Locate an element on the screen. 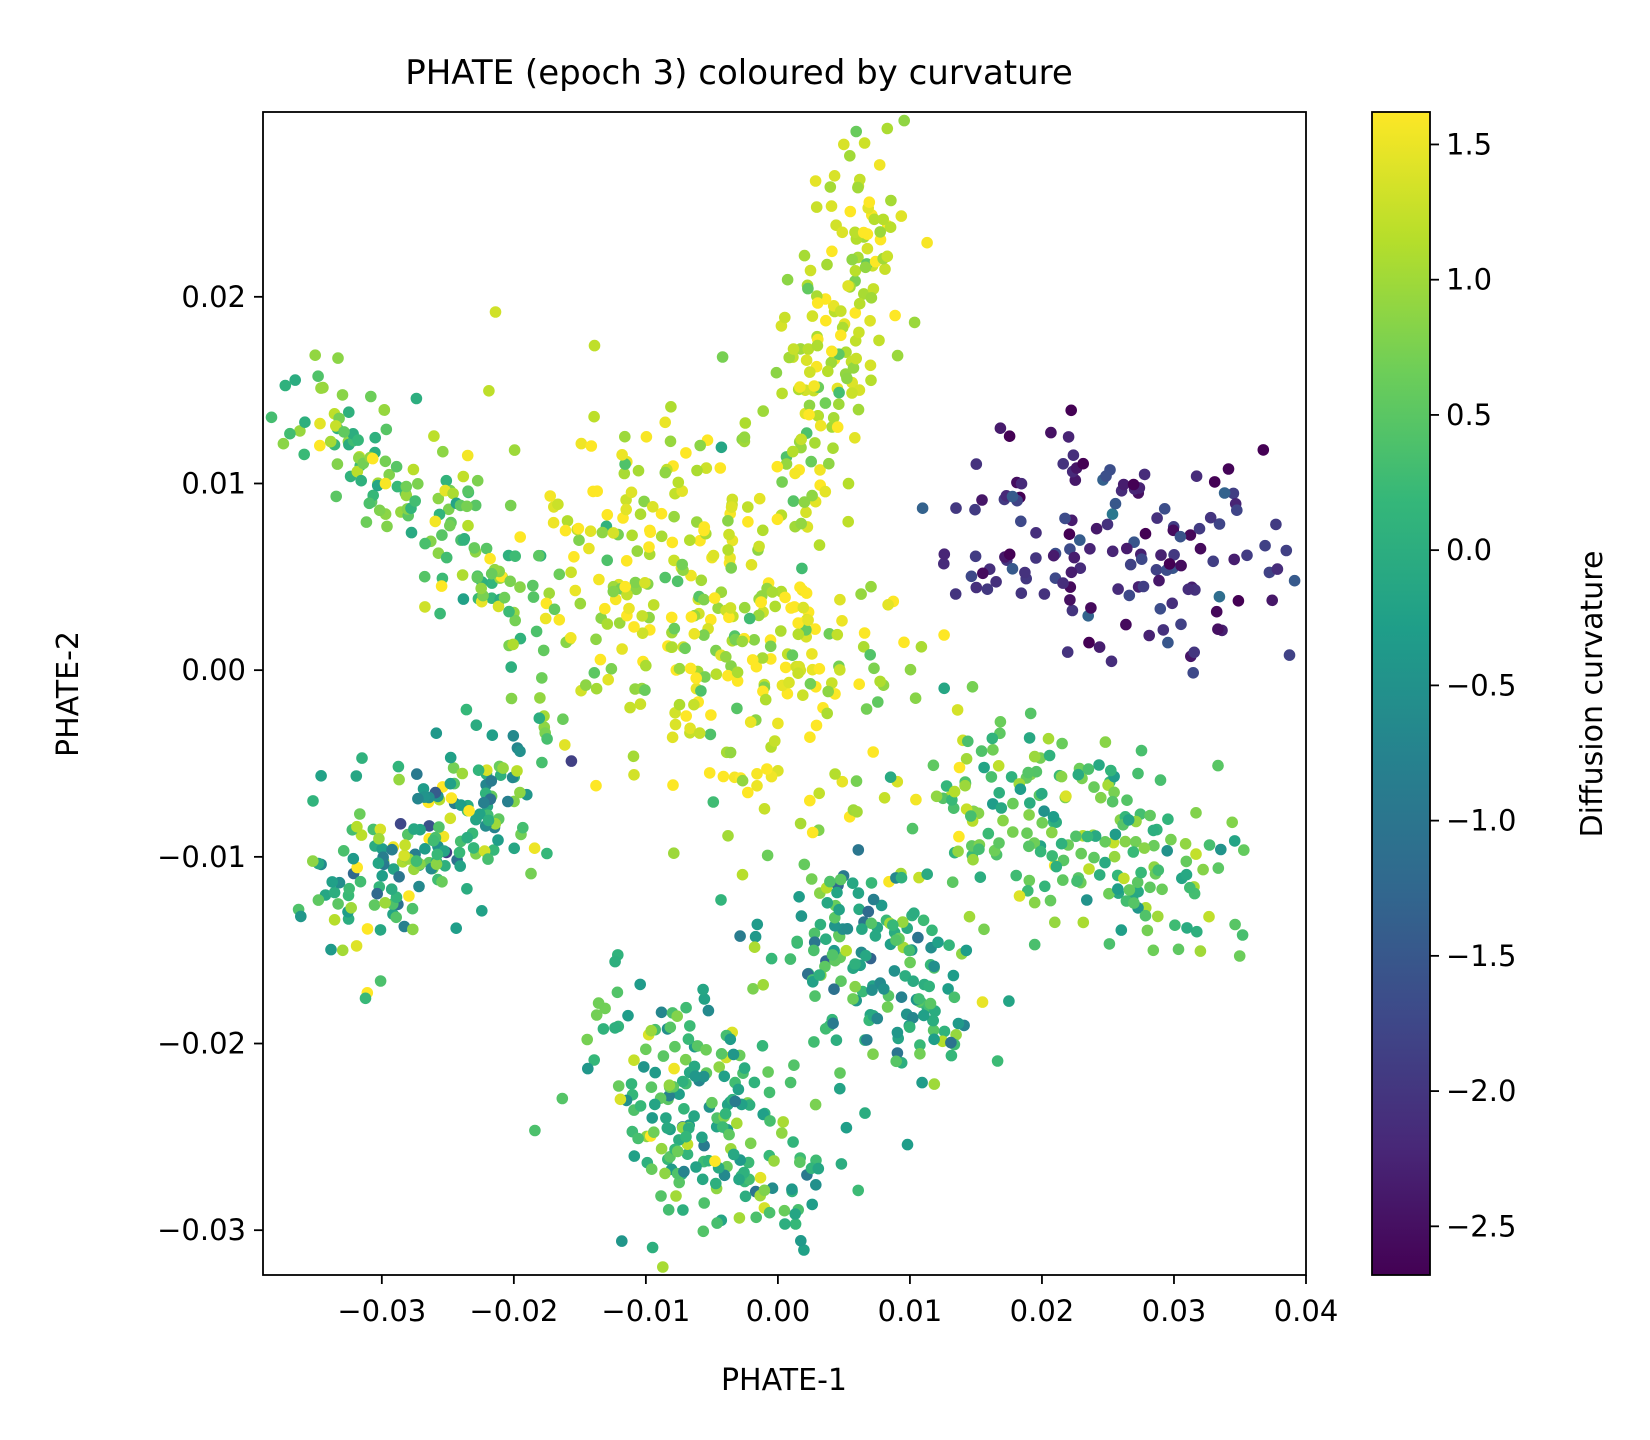 This screenshot has height=1440, width=1650. chart-title: PHATE (epoch 3) coloured by curvature is located at coordinates (739, 73).